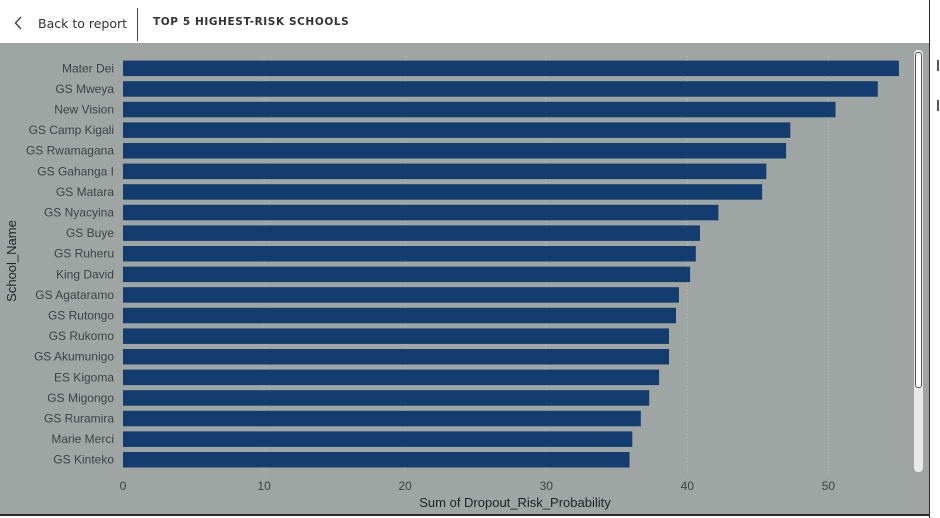  What do you see at coordinates (83, 460) in the screenshot?
I see `category-label: GS Kinteko` at bounding box center [83, 460].